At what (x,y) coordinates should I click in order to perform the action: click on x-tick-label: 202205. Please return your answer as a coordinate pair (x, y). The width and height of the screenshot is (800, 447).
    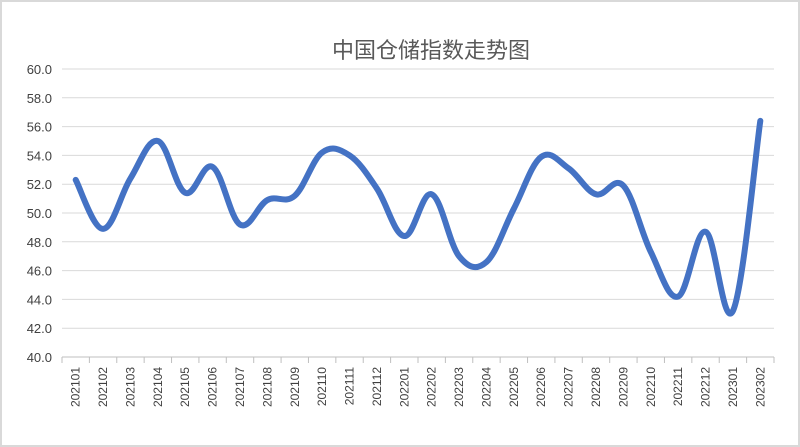
    Looking at the image, I should click on (514, 387).